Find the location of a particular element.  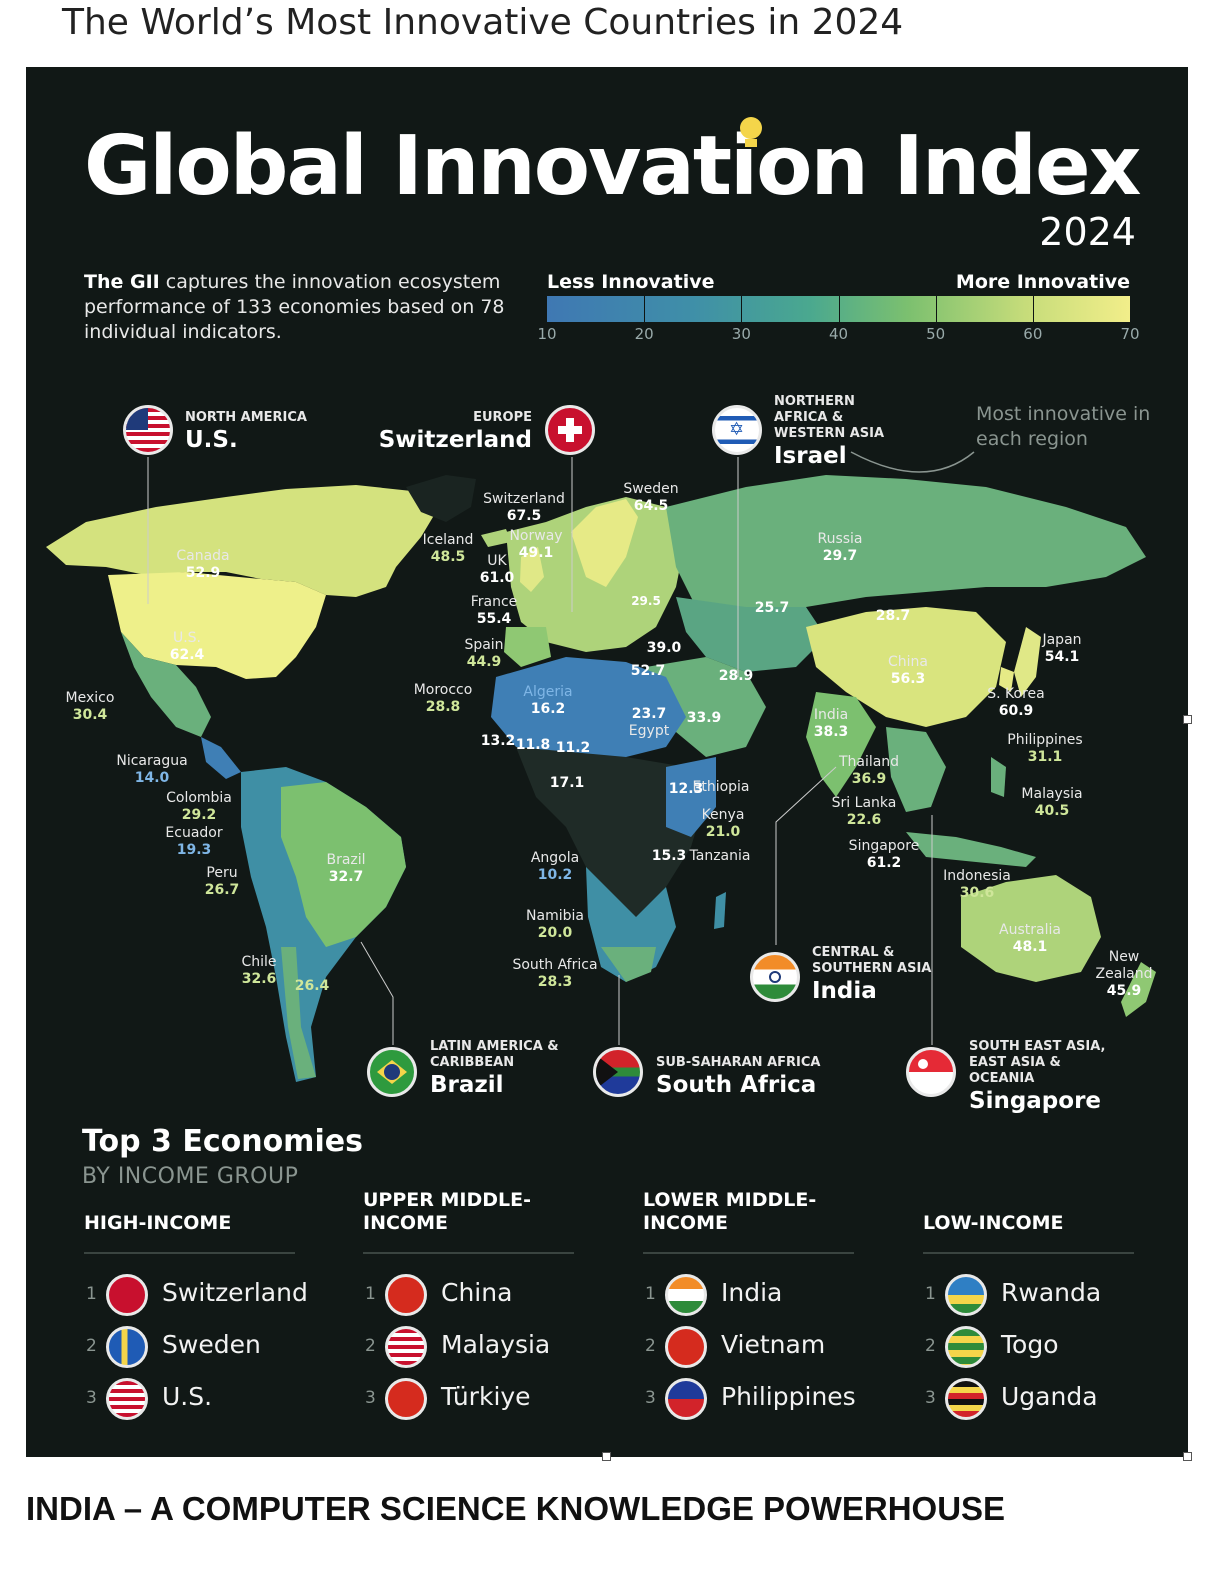

connector-brazil is located at coordinates (377, 993).